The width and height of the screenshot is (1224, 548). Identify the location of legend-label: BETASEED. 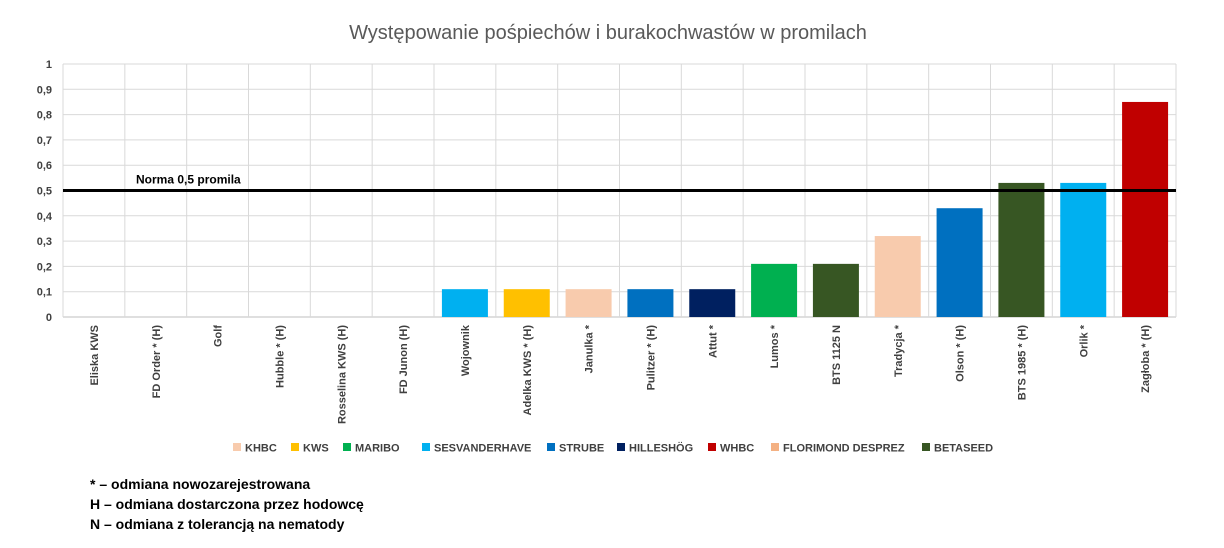
(963, 449).